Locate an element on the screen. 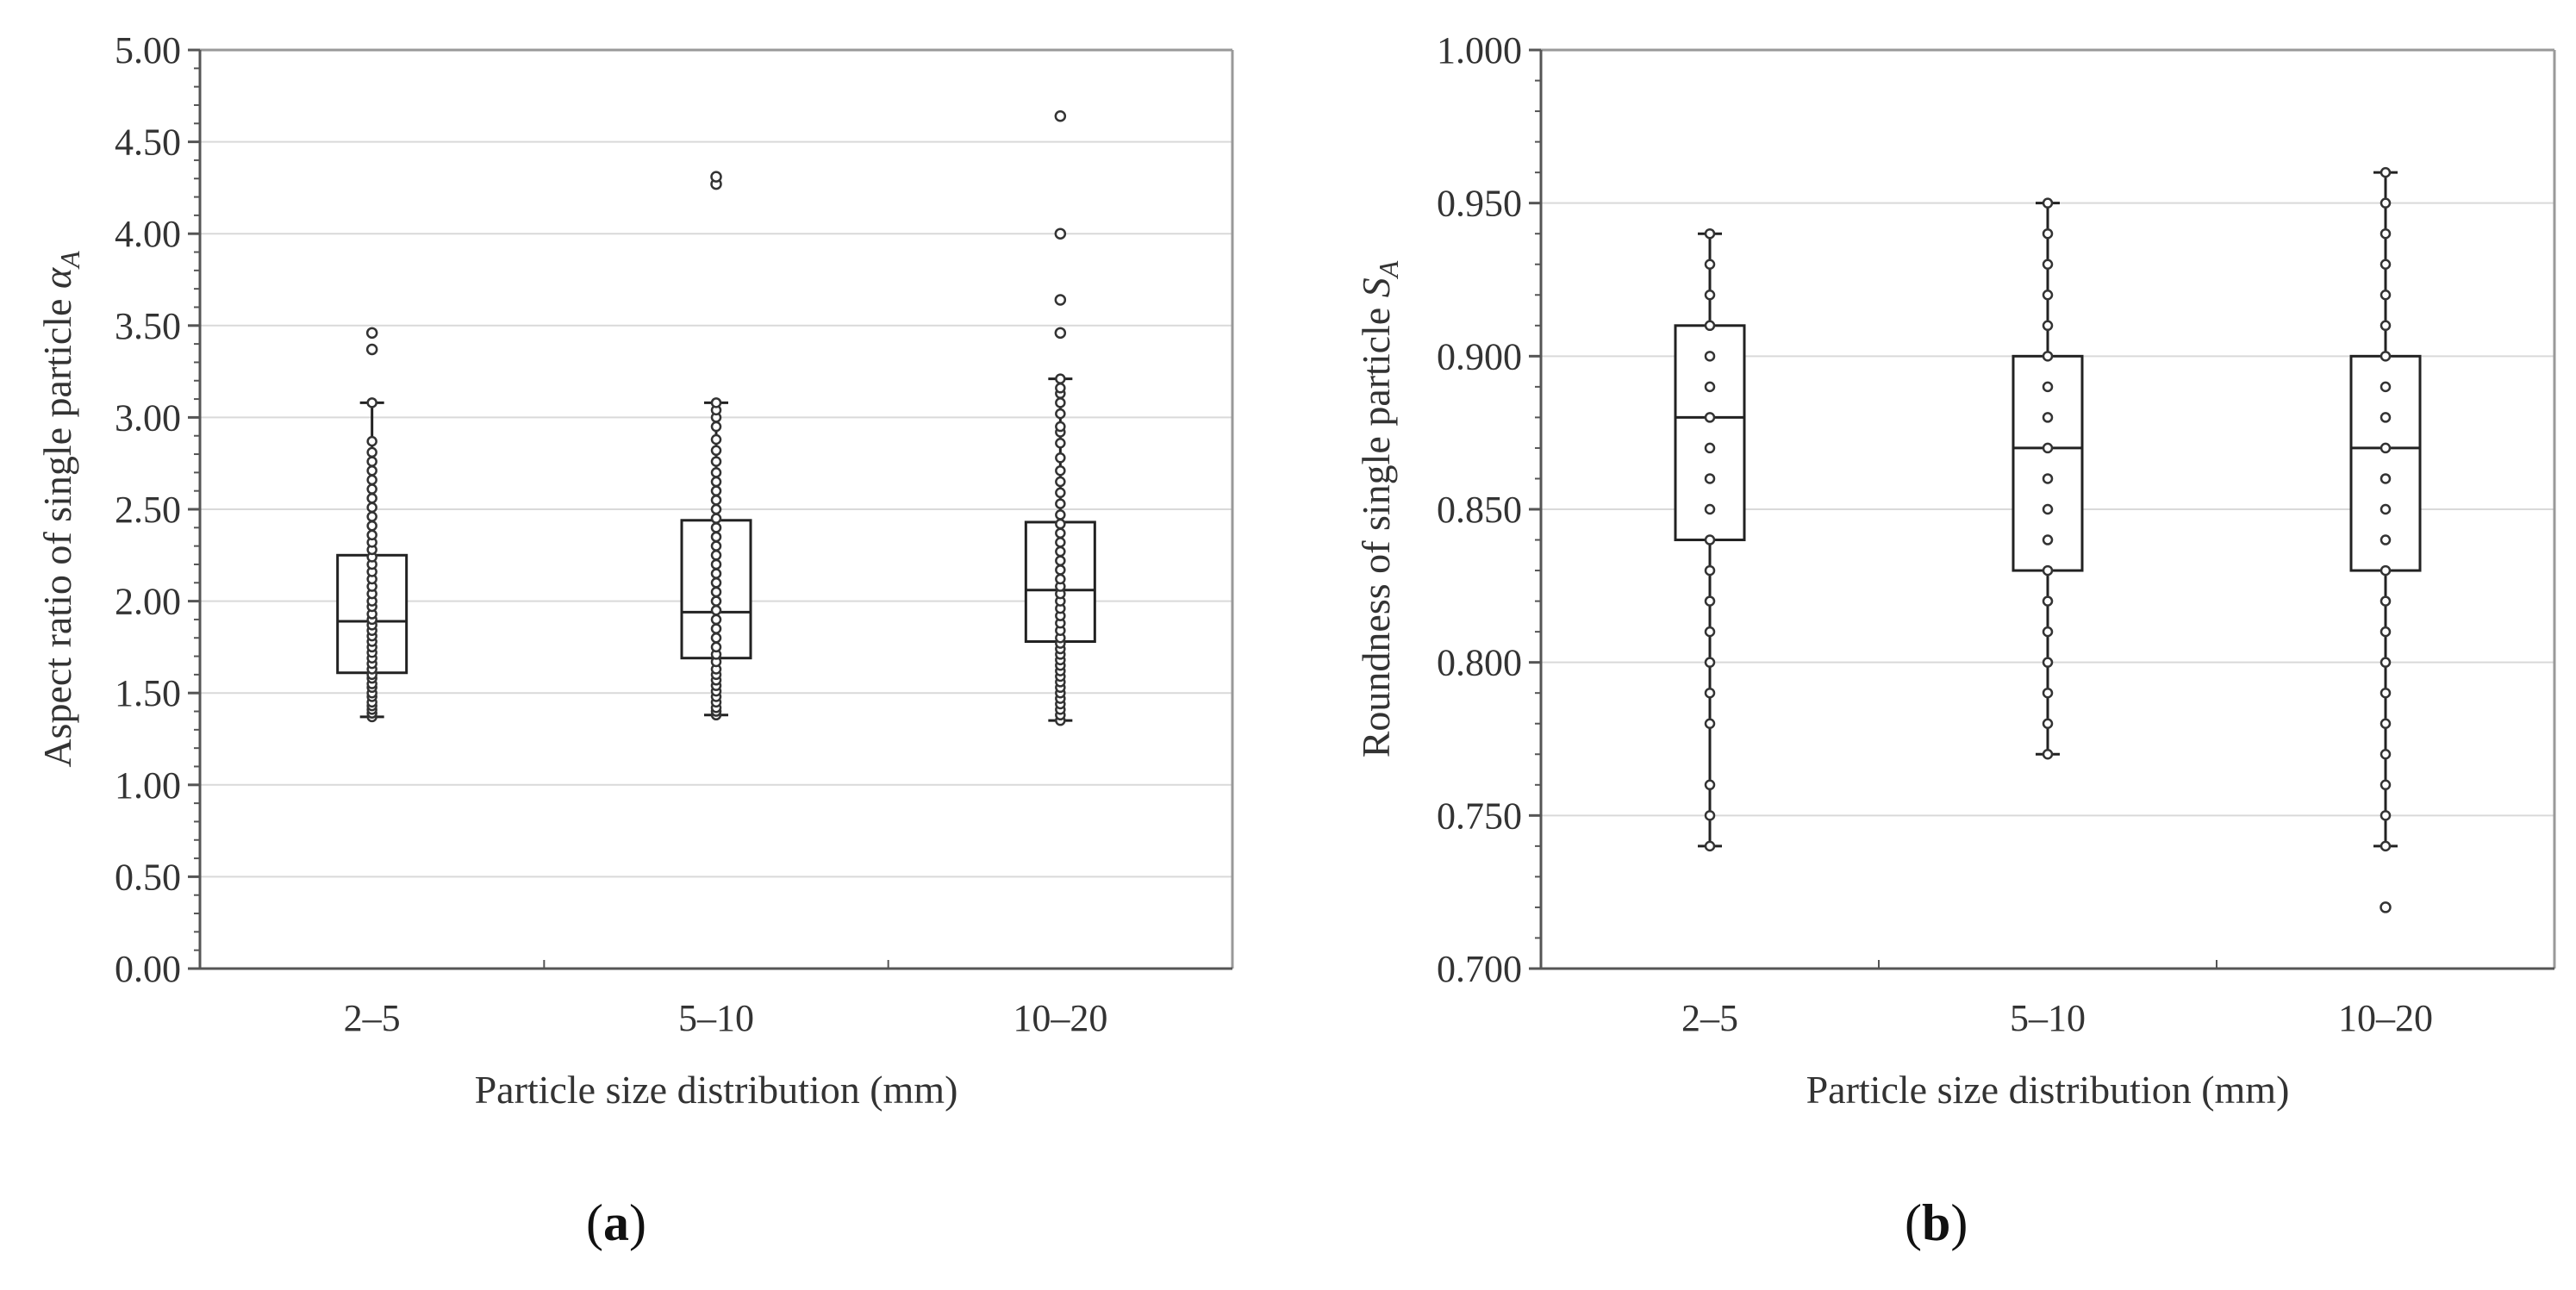 The height and width of the screenshot is (1290, 2576). y-tick-label: 1.00 is located at coordinates (148, 785).